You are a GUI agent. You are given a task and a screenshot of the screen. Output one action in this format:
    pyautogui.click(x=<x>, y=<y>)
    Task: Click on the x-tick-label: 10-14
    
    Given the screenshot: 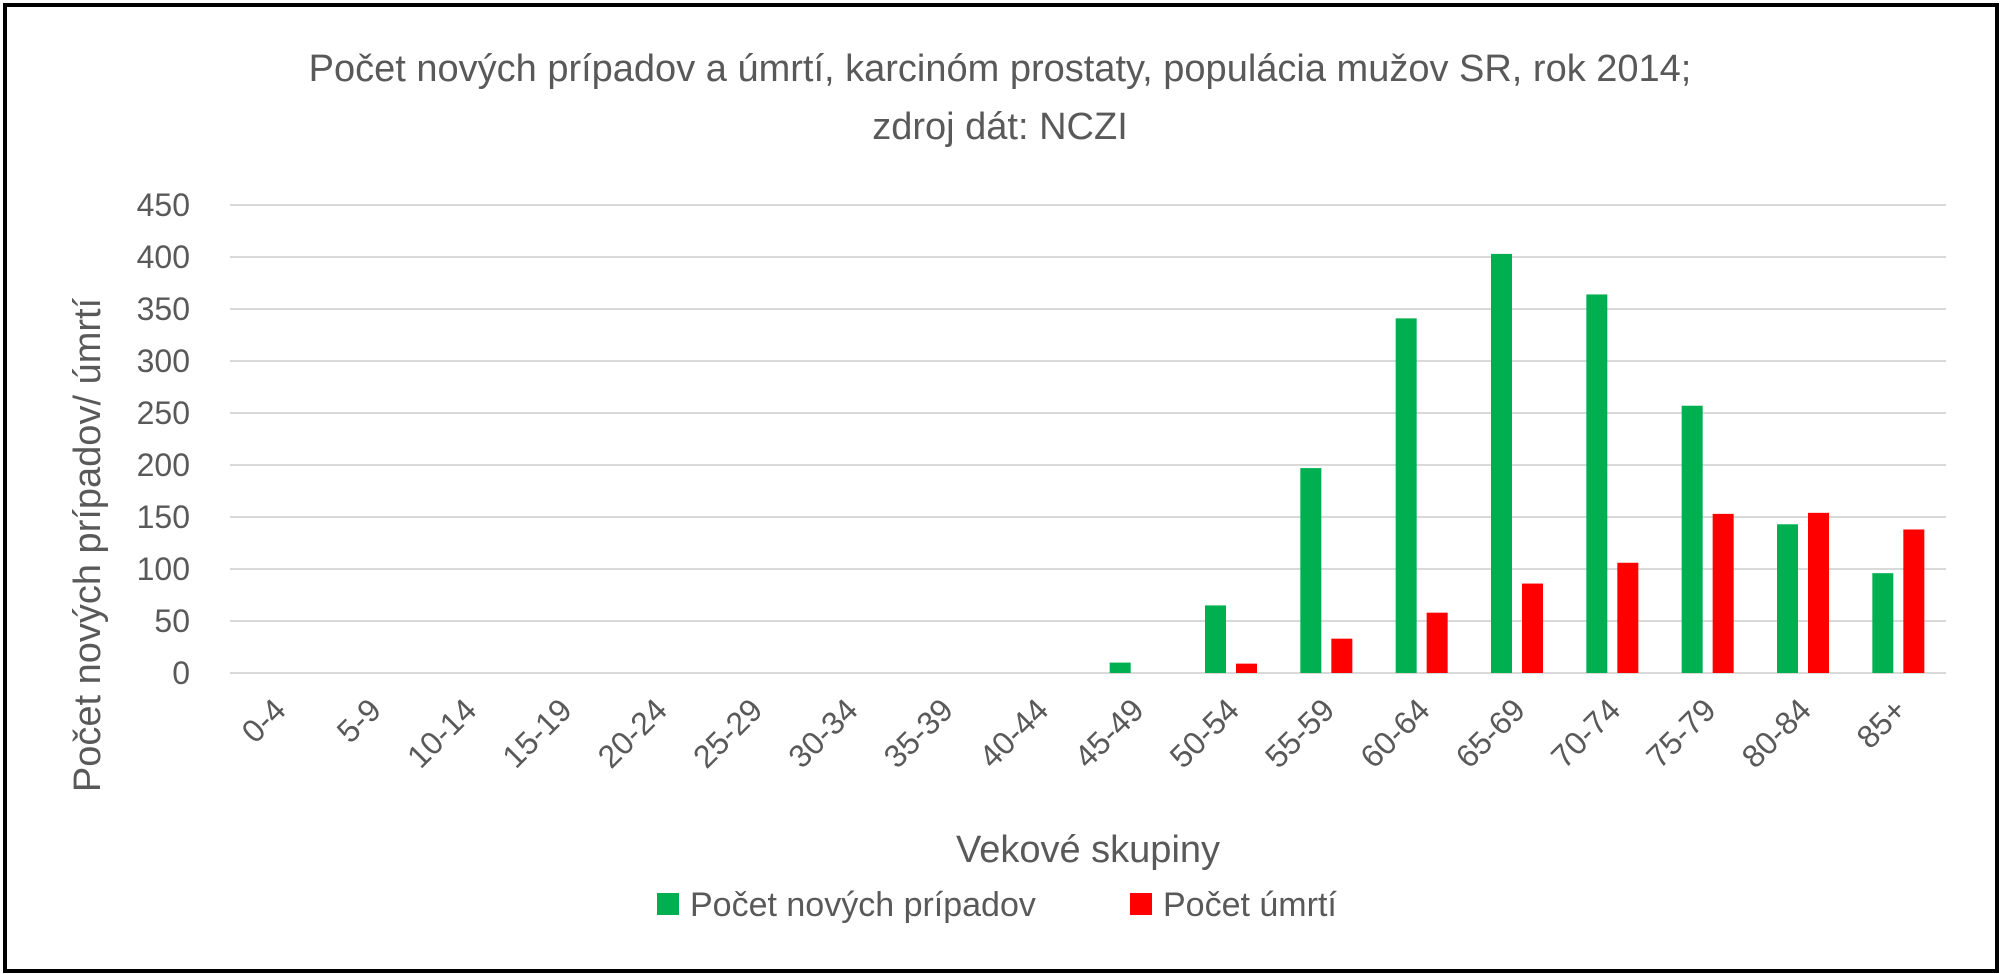 What is the action you would take?
    pyautogui.click(x=441, y=732)
    